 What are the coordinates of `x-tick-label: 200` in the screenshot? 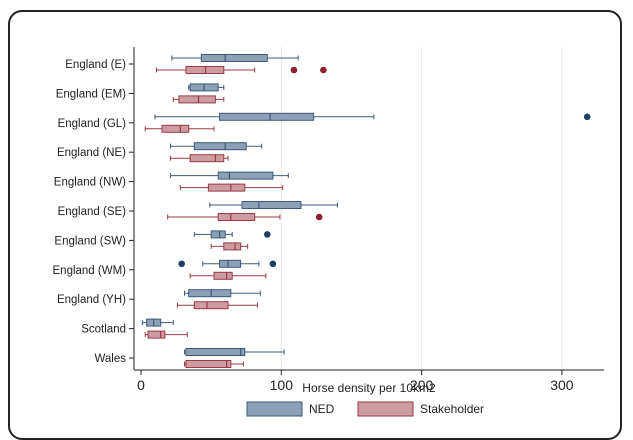 It's located at (422, 385).